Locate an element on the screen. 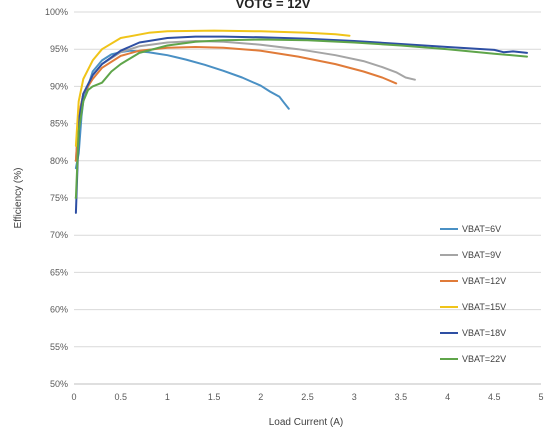 This screenshot has height=438, width=547. legend-label: VBAT=15V is located at coordinates (484, 307).